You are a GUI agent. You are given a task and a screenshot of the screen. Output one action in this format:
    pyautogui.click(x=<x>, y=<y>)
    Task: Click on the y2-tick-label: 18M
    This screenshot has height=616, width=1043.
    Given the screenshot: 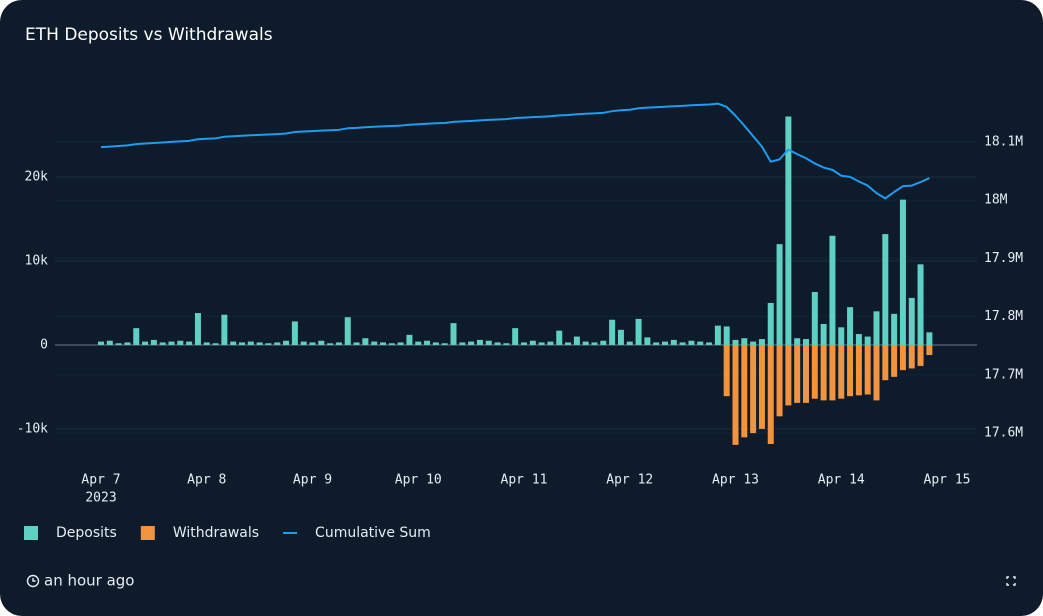 What is the action you would take?
    pyautogui.click(x=996, y=200)
    